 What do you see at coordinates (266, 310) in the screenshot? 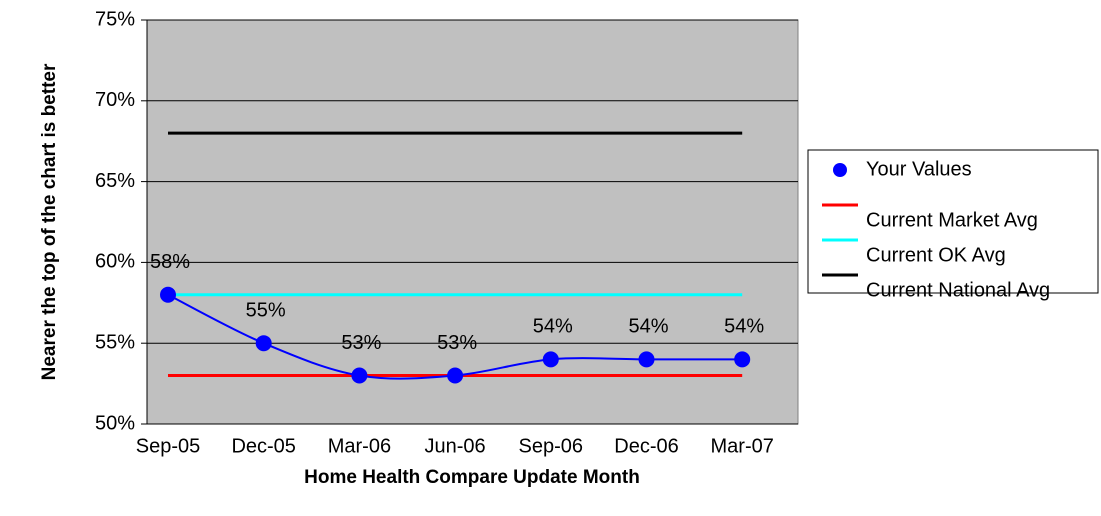
I see `data-label: 55%` at bounding box center [266, 310].